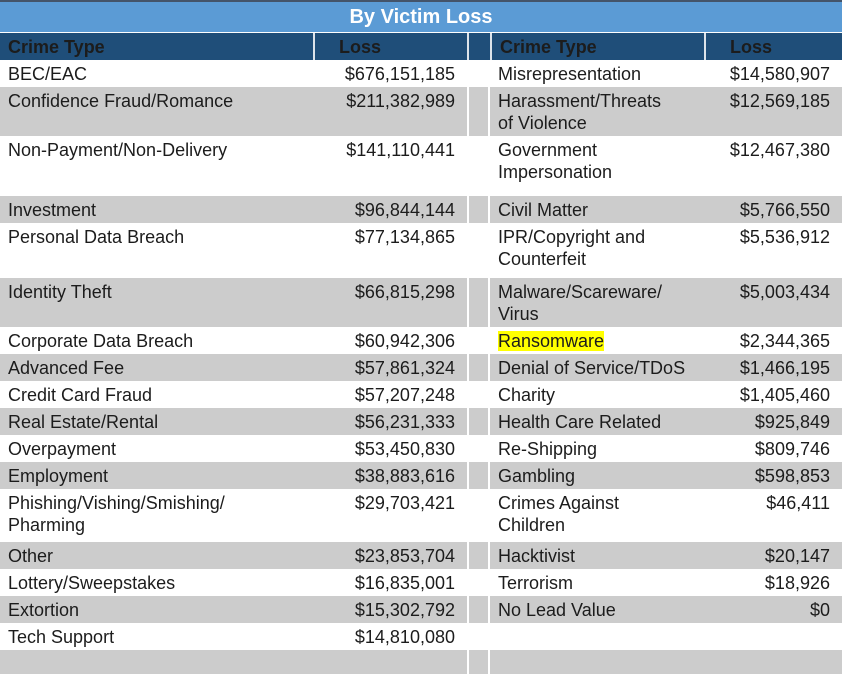  Describe the element at coordinates (83, 422) in the screenshot. I see `crime-type-cell-left: Real Estate/Rental` at that location.